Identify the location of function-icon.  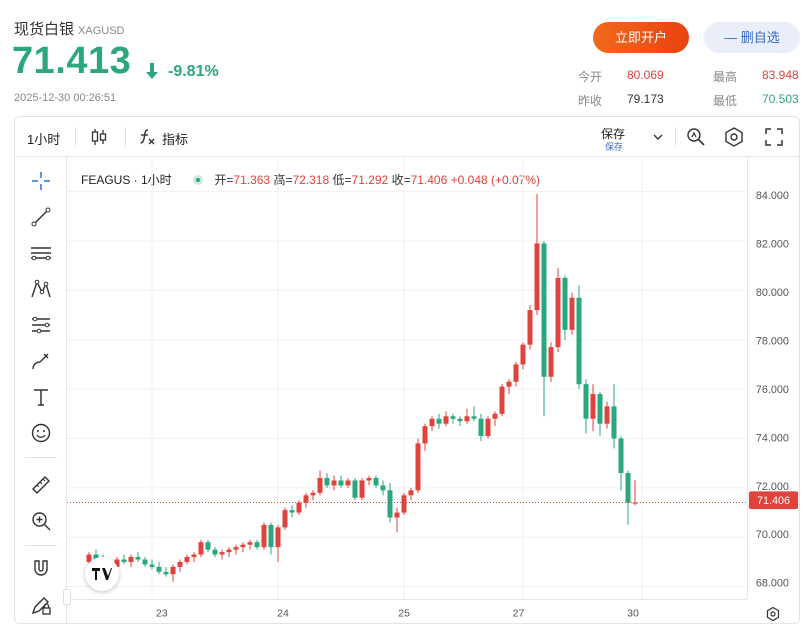
(147, 137).